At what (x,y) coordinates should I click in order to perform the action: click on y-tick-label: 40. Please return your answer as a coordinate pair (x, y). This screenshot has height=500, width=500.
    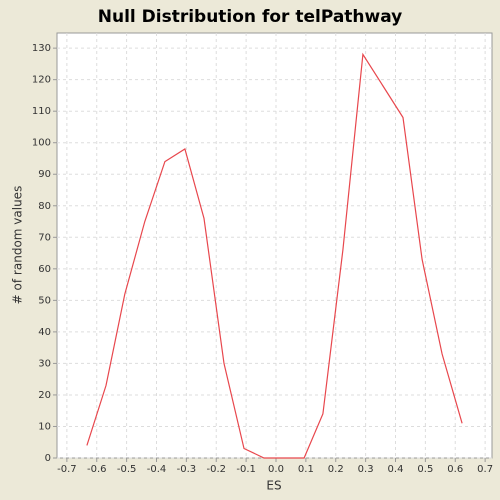
    Looking at the image, I should click on (44, 332).